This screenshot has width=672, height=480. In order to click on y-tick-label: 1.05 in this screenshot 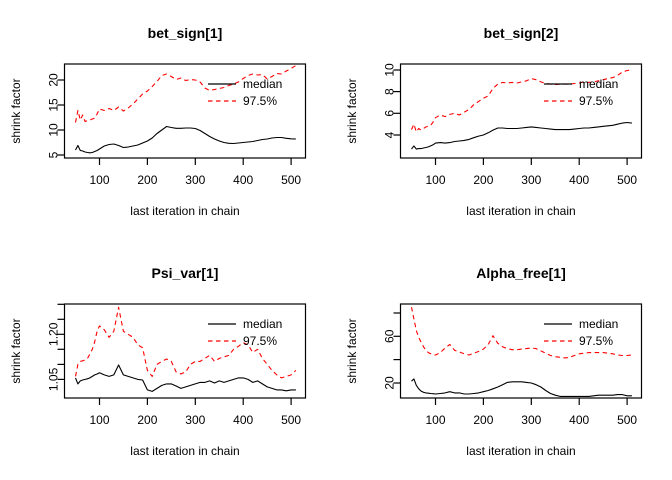, I will do `click(54, 379)`.